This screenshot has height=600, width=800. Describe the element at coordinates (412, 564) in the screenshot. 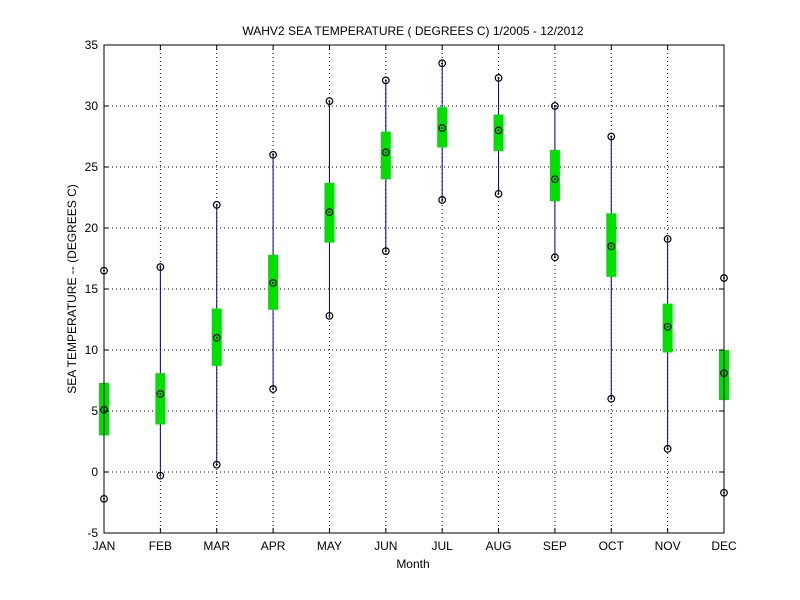

I see `x-axis-label: Month` at that location.